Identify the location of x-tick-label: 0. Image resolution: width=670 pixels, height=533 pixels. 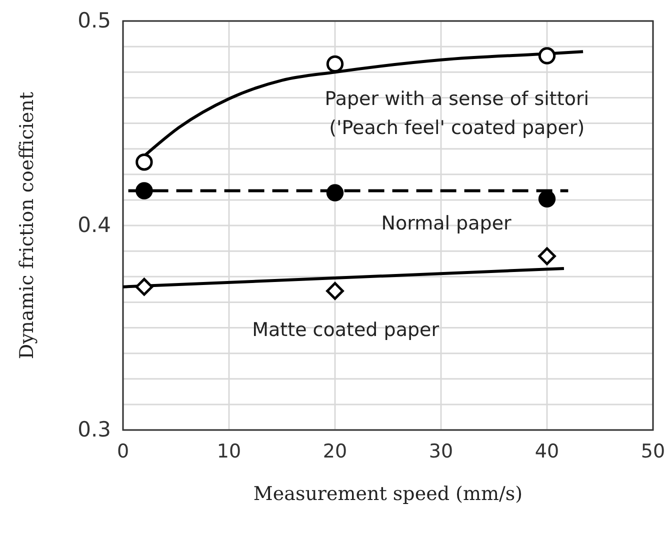
(123, 451).